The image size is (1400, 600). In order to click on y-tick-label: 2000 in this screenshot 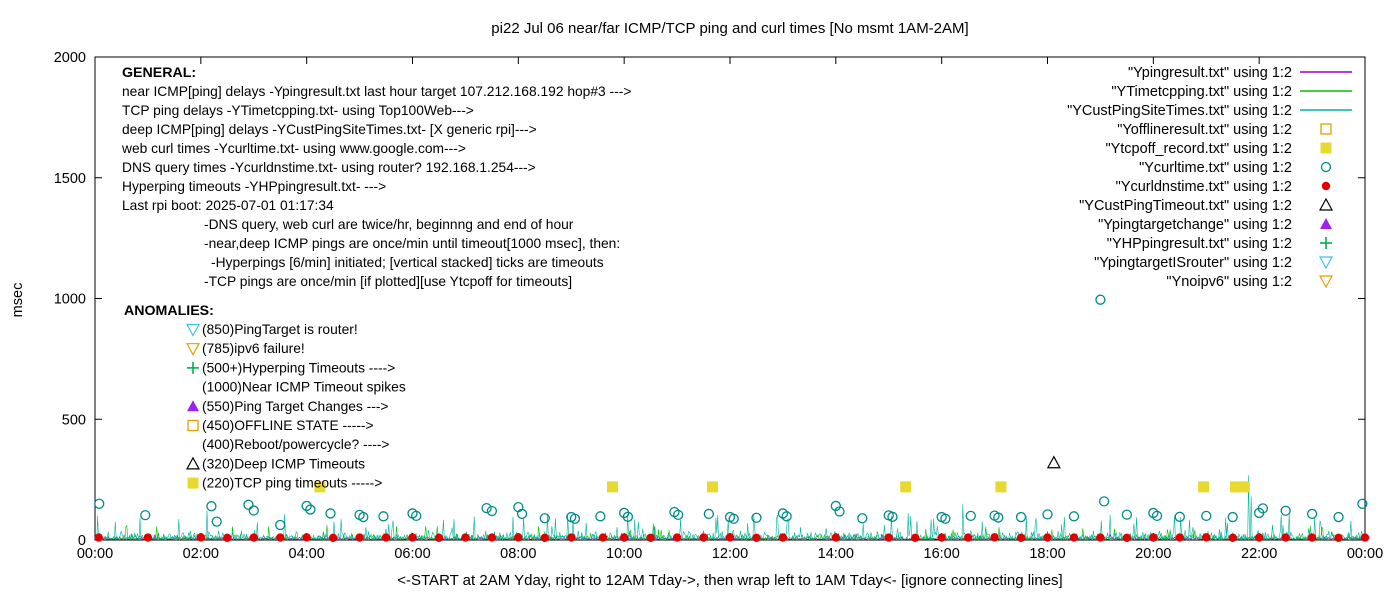, I will do `click(70, 58)`.